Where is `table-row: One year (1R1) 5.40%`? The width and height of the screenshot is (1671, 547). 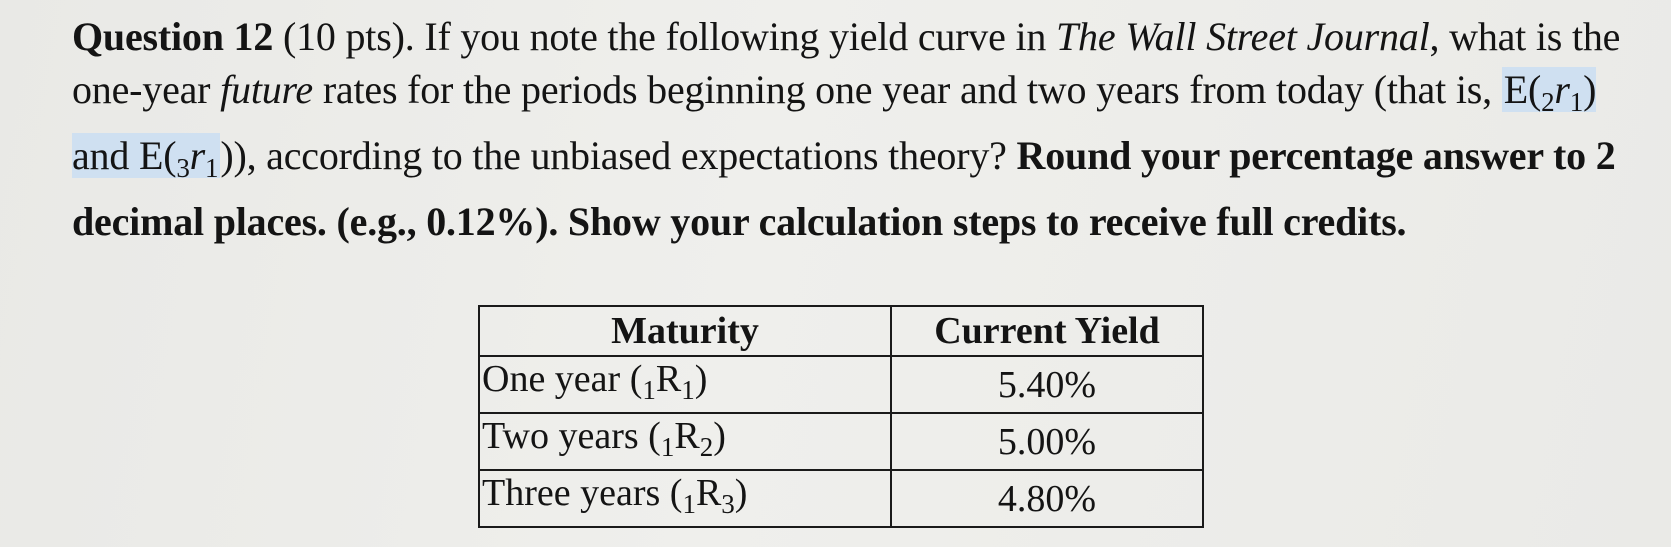
table-row: One year (1R1) 5.40% is located at coordinates (841, 384).